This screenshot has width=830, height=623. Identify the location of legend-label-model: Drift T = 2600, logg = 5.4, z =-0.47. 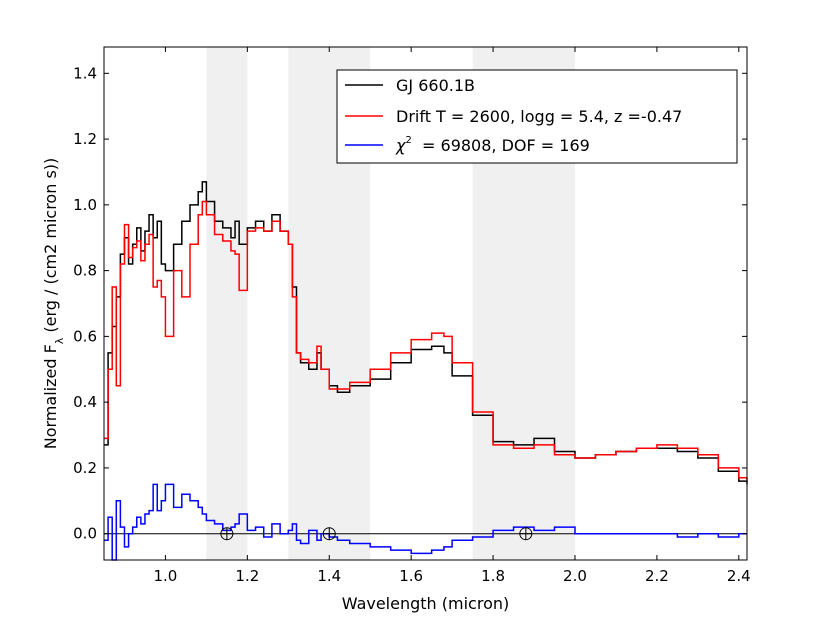
(539, 116).